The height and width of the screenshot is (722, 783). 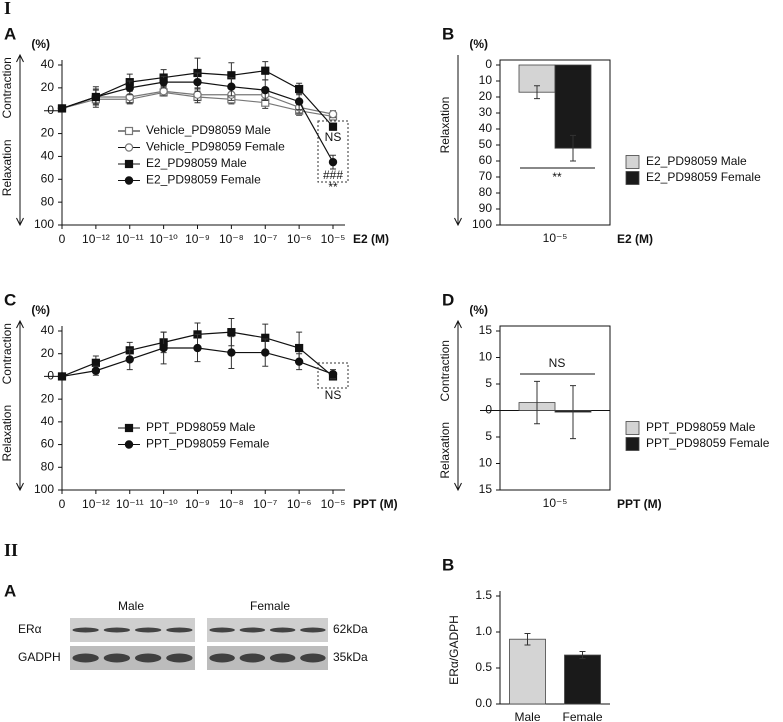 I want to click on y-tick-label: 100, so click(x=482, y=224).